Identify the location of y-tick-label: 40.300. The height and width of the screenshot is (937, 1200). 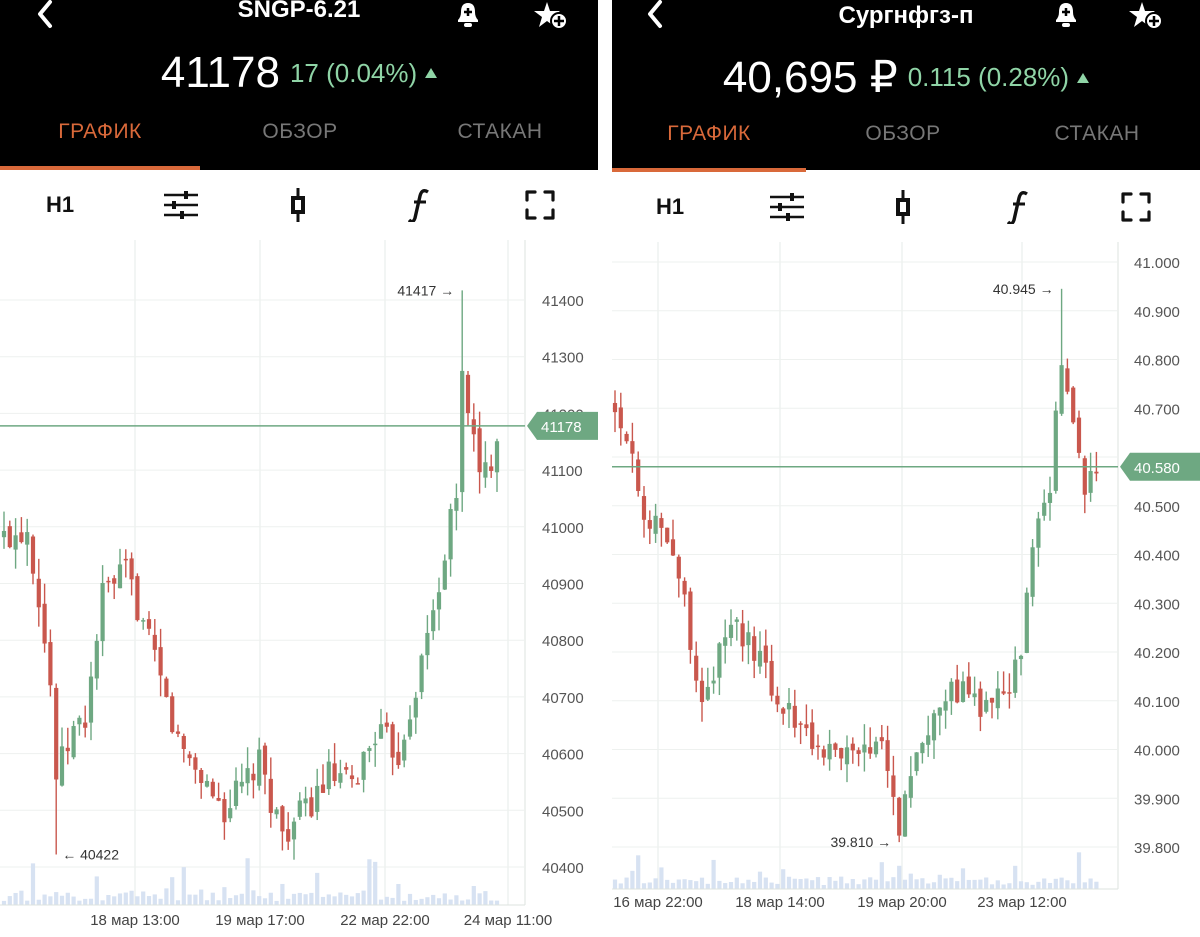
(1157, 604).